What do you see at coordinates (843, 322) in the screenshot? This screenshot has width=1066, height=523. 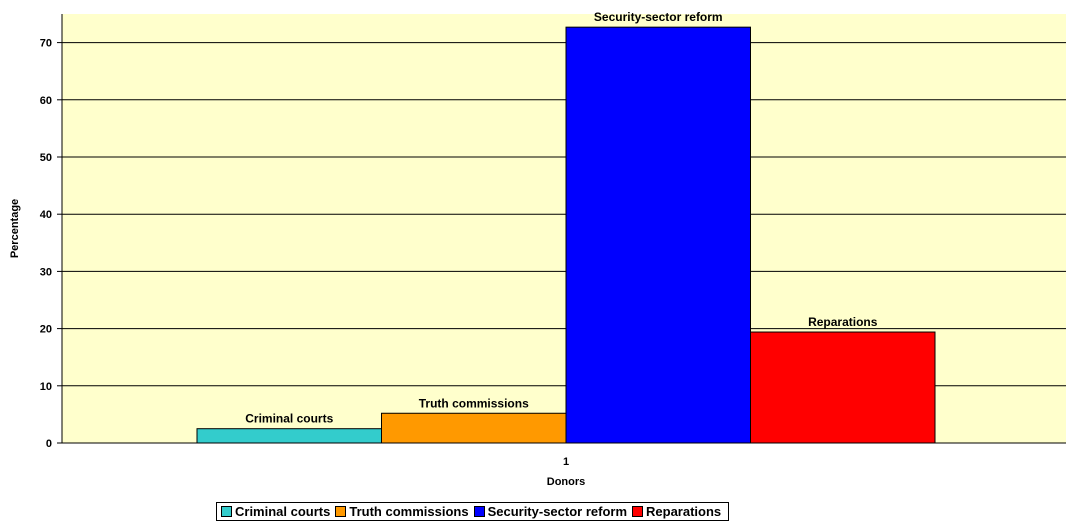 I see `bar-label: Reparations` at bounding box center [843, 322].